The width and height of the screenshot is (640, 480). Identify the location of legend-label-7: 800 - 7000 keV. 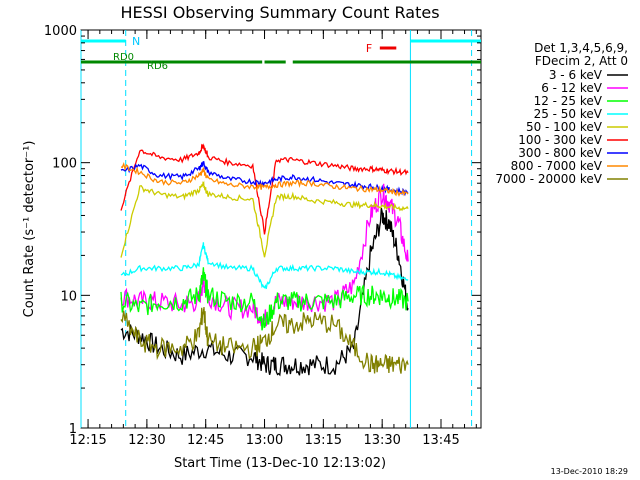
(557, 166).